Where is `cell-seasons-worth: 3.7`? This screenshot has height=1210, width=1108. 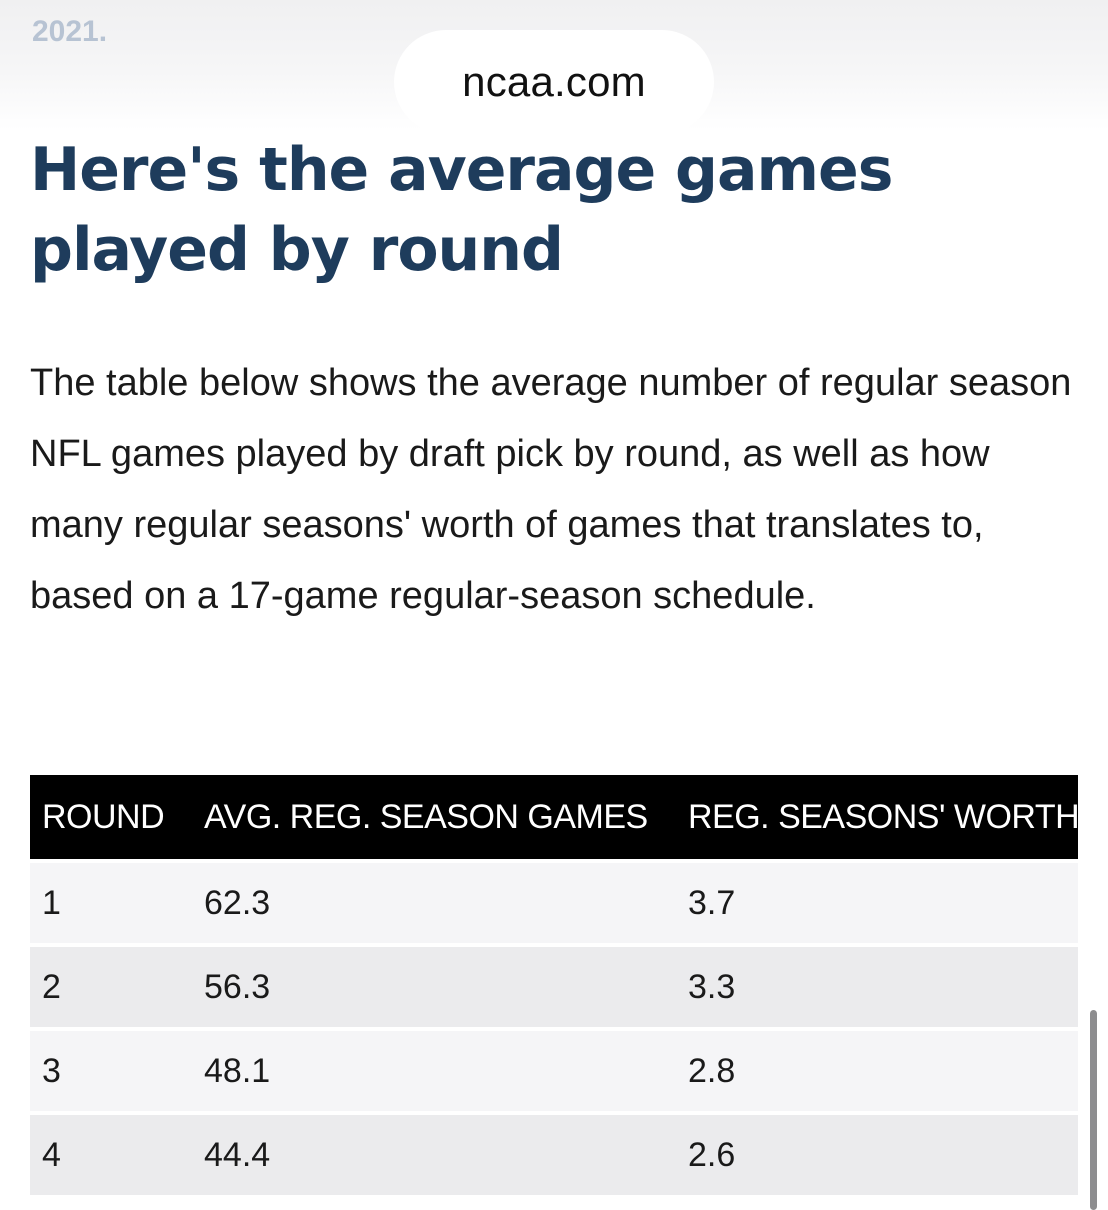 cell-seasons-worth: 3.7 is located at coordinates (883, 901).